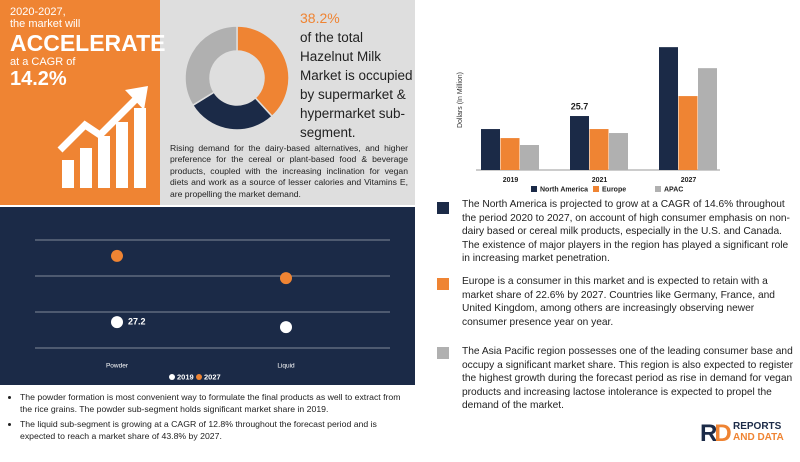  What do you see at coordinates (117, 366) in the screenshot?
I see `x-tick-label: Powder` at bounding box center [117, 366].